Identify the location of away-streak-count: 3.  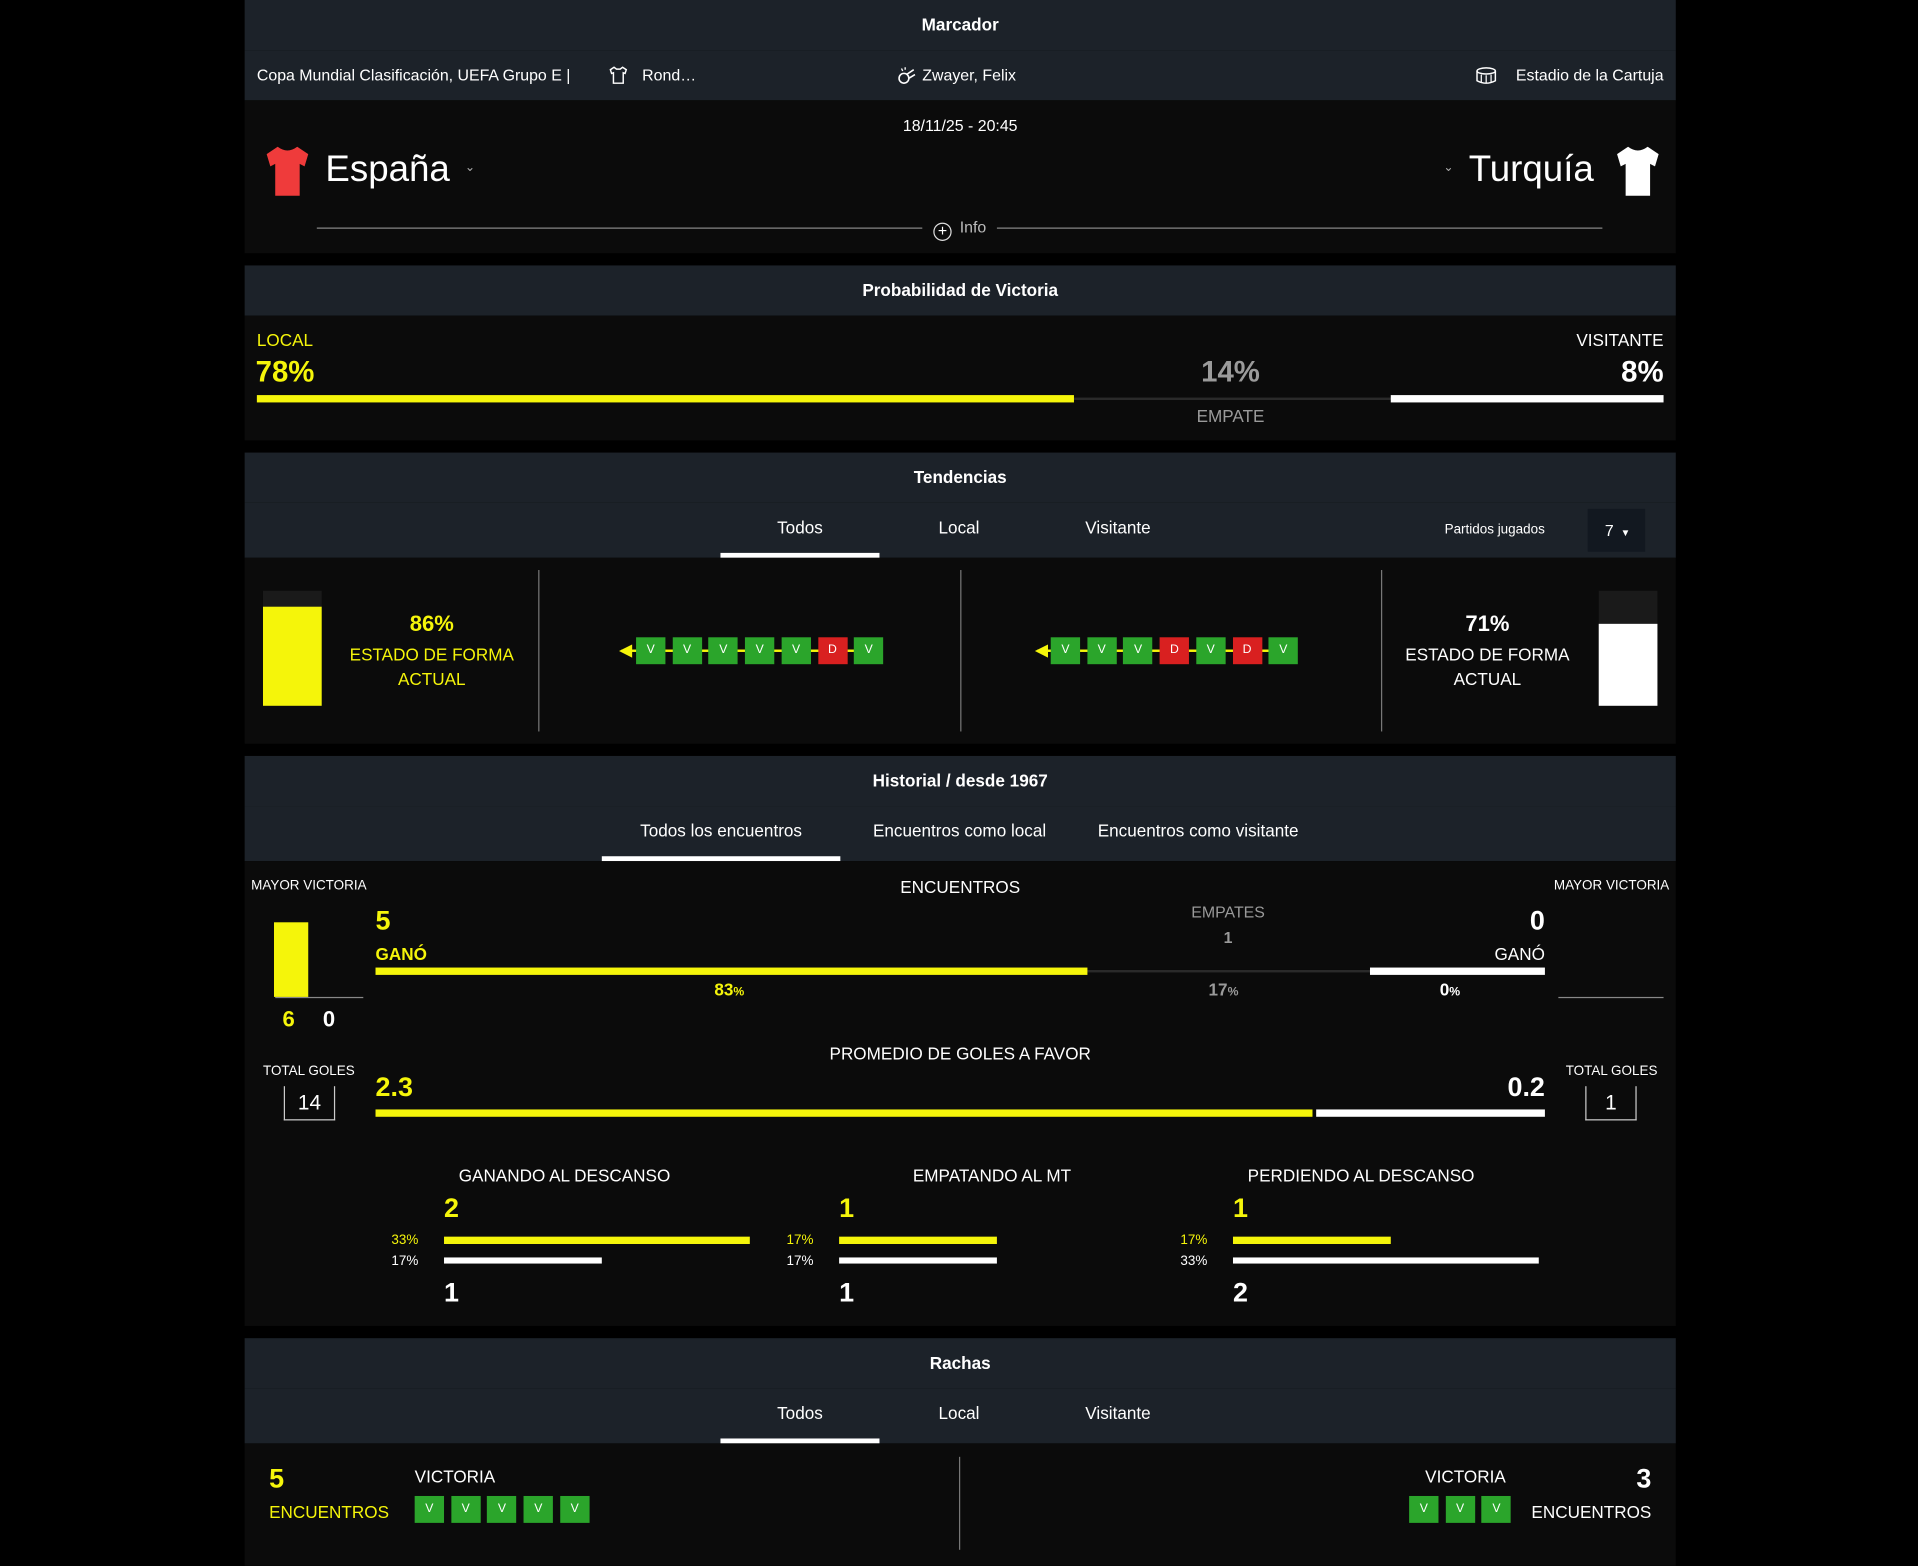
(1644, 1478).